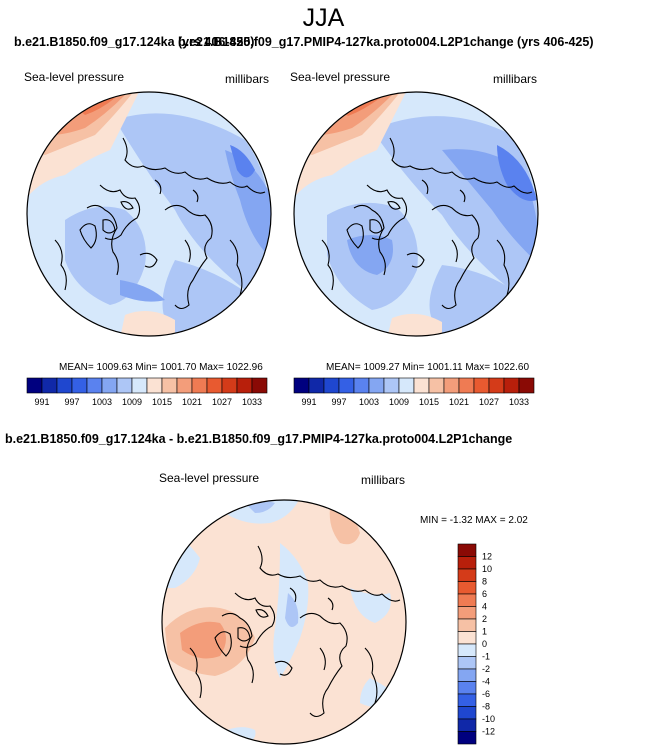 Image resolution: width=647 pixels, height=753 pixels. I want to click on panel2-colorbar: 991 997 1003 1009 1015 1021 1027 1033, so click(414, 392).